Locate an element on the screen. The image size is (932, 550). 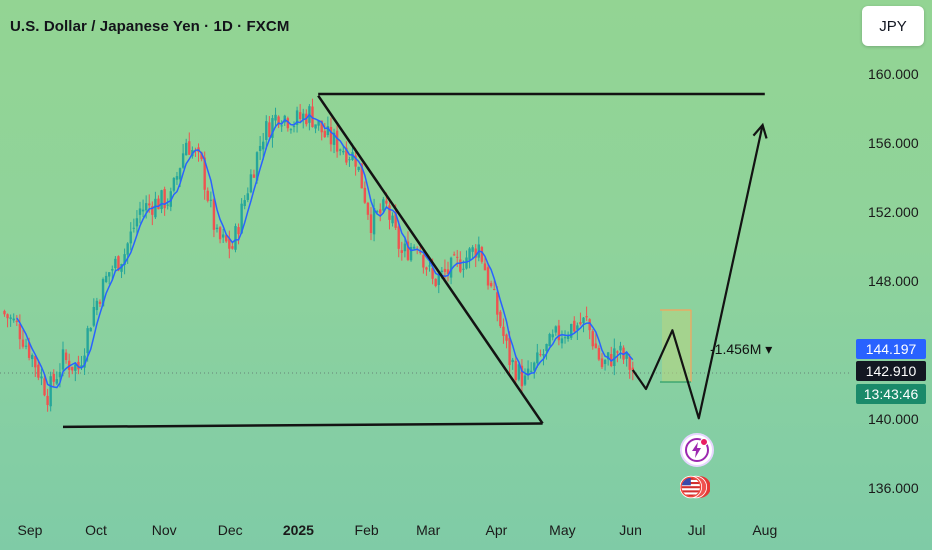
countdown-tag: 13:43:46 is located at coordinates (891, 394).